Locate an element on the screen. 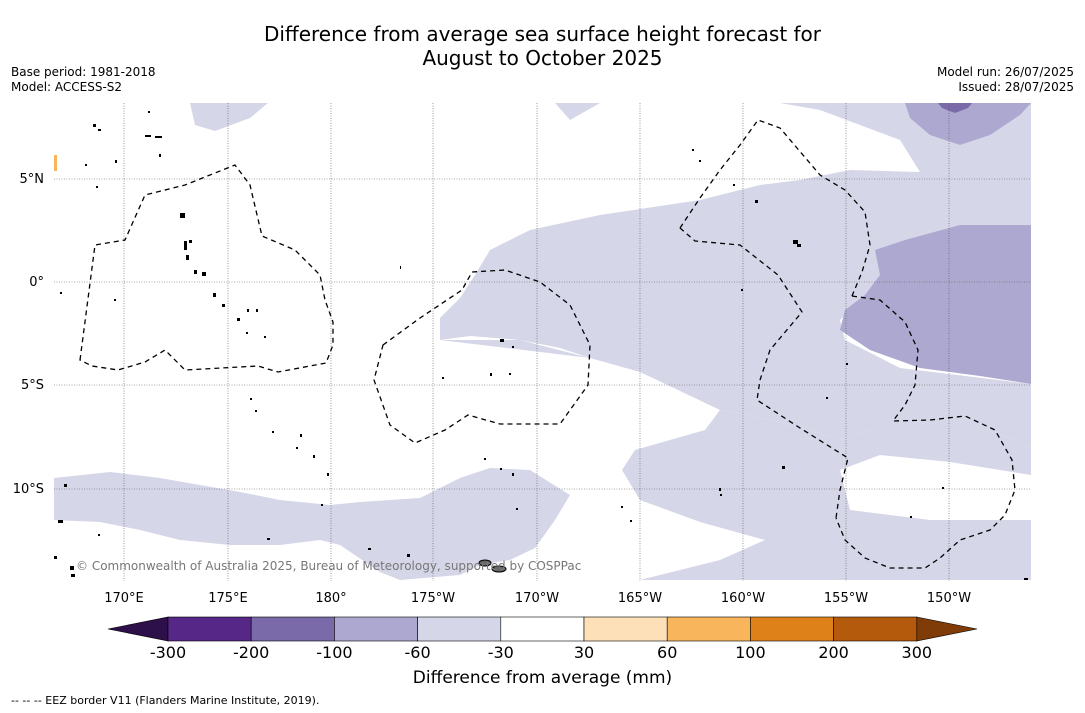  lat-label-10s: 10°S is located at coordinates (28, 489).